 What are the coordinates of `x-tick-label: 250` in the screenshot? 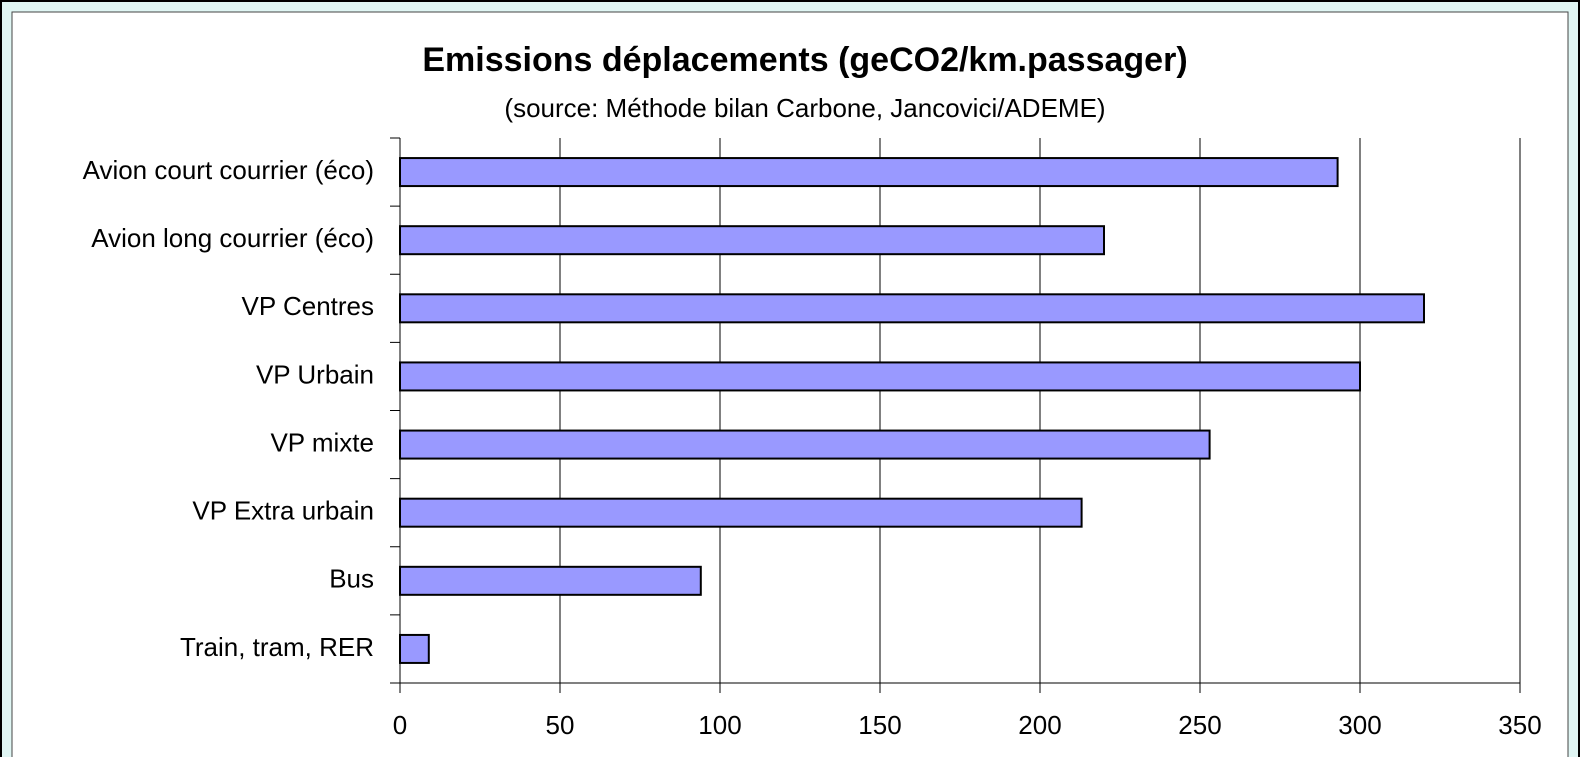 It's located at (1199, 725).